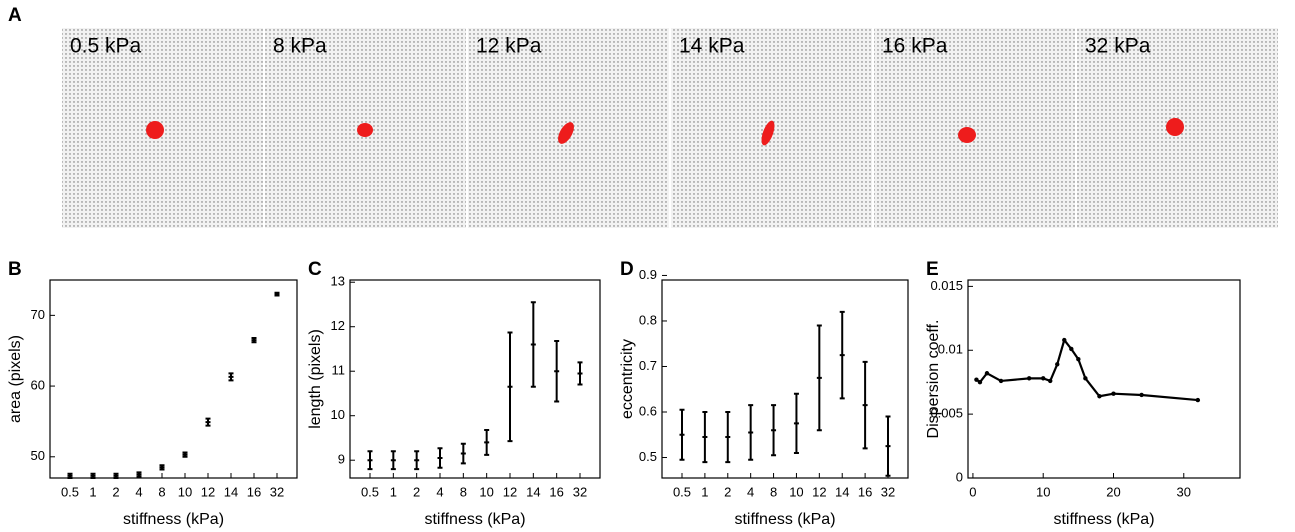  Describe the element at coordinates (946, 413) in the screenshot. I see `y-tick-label: 0.005` at that location.